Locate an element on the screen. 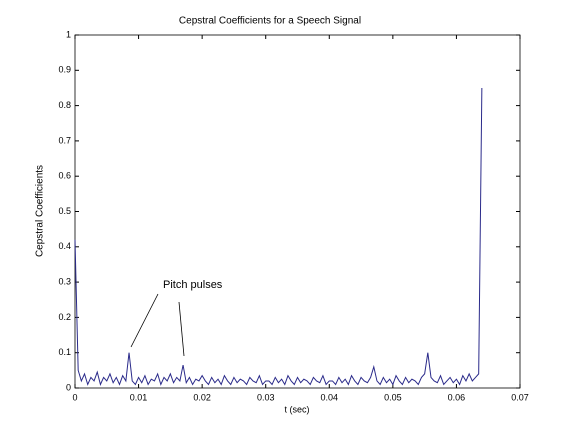  y-tick-label: 0.6 is located at coordinates (64, 176).